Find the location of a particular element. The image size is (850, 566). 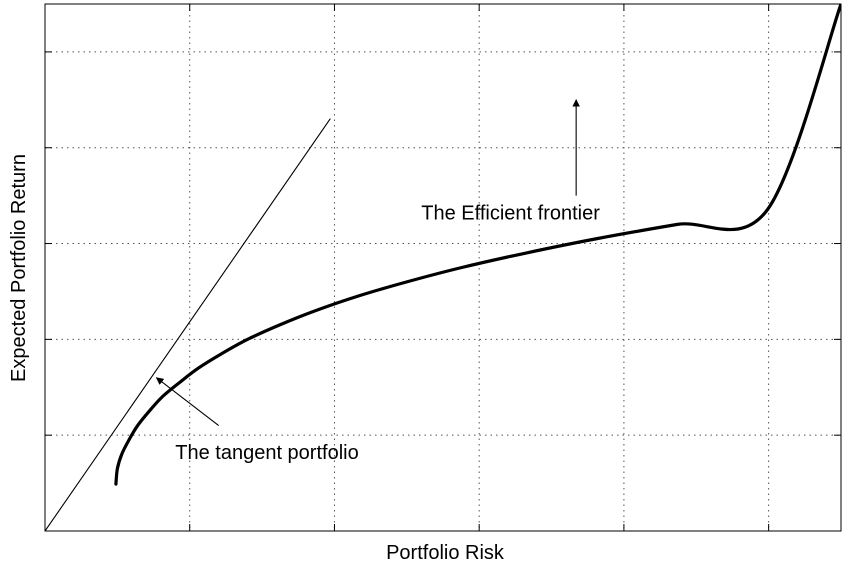

tangent-portfolio-arrow is located at coordinates (187, 402).